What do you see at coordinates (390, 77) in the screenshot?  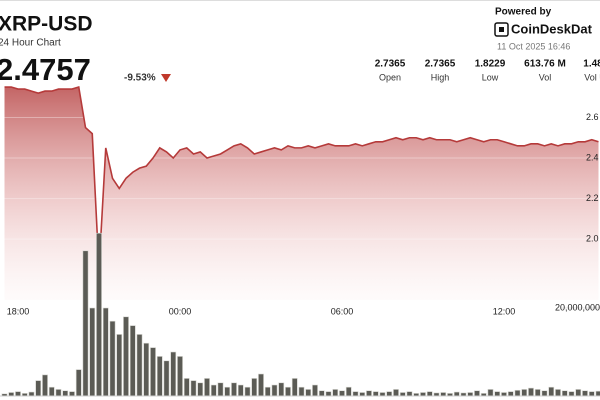 I see `stat-label: Open` at bounding box center [390, 77].